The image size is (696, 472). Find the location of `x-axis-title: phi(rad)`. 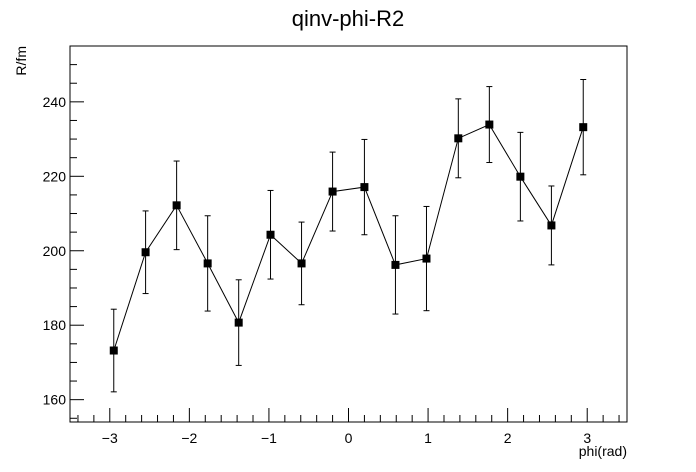

x-axis-title: phi(rad) is located at coordinates (603, 451).